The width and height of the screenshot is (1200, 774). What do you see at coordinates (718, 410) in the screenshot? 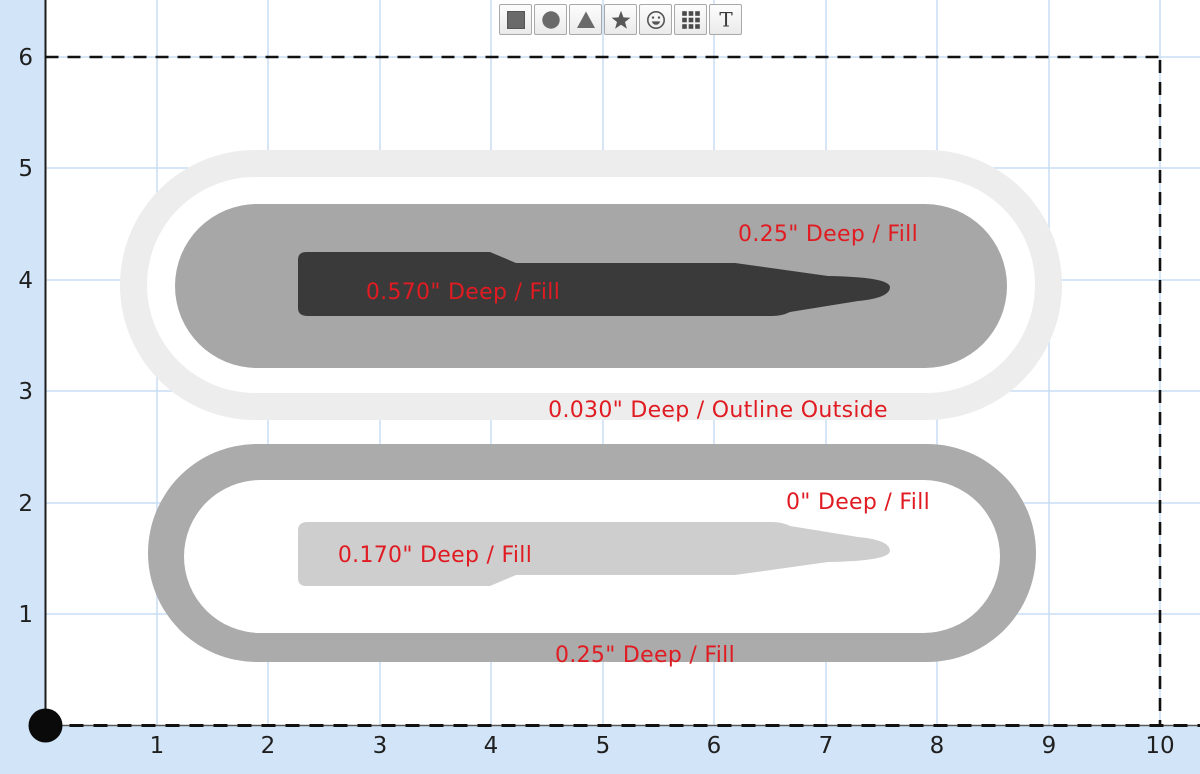
I see `label-top-outline-depth: 0.030" Deep / Outline Outside` at bounding box center [718, 410].